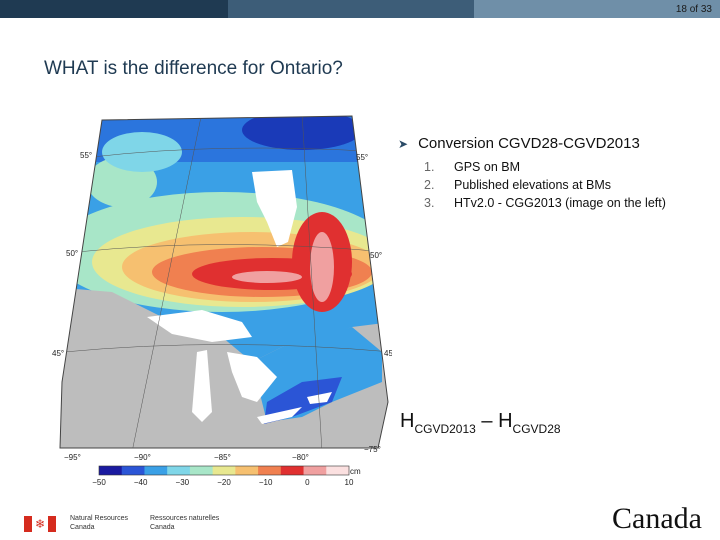 The width and height of the screenshot is (720, 540). Describe the element at coordinates (266, 482) in the screenshot. I see `colorbar-tick-label: −10` at that location.